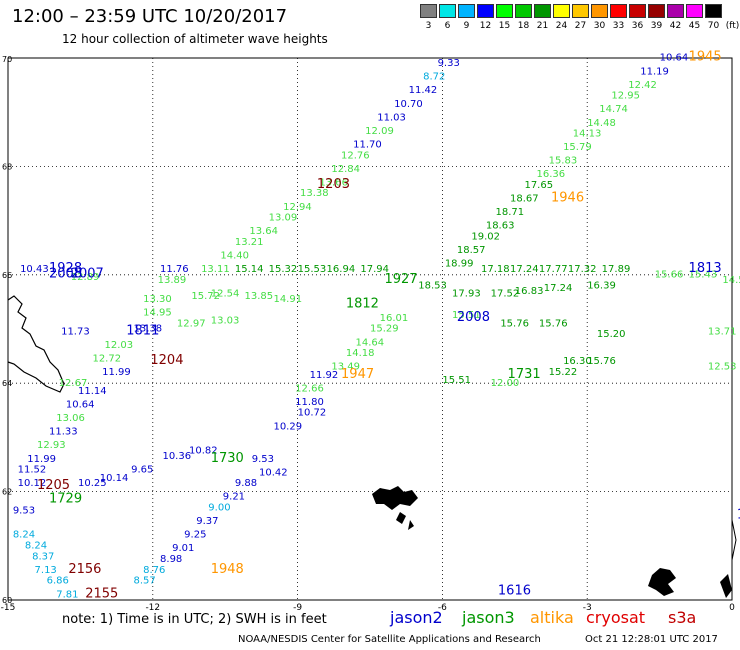  What do you see at coordinates (400, 279) in the screenshot?
I see `track-time-label: 1927` at bounding box center [400, 279].